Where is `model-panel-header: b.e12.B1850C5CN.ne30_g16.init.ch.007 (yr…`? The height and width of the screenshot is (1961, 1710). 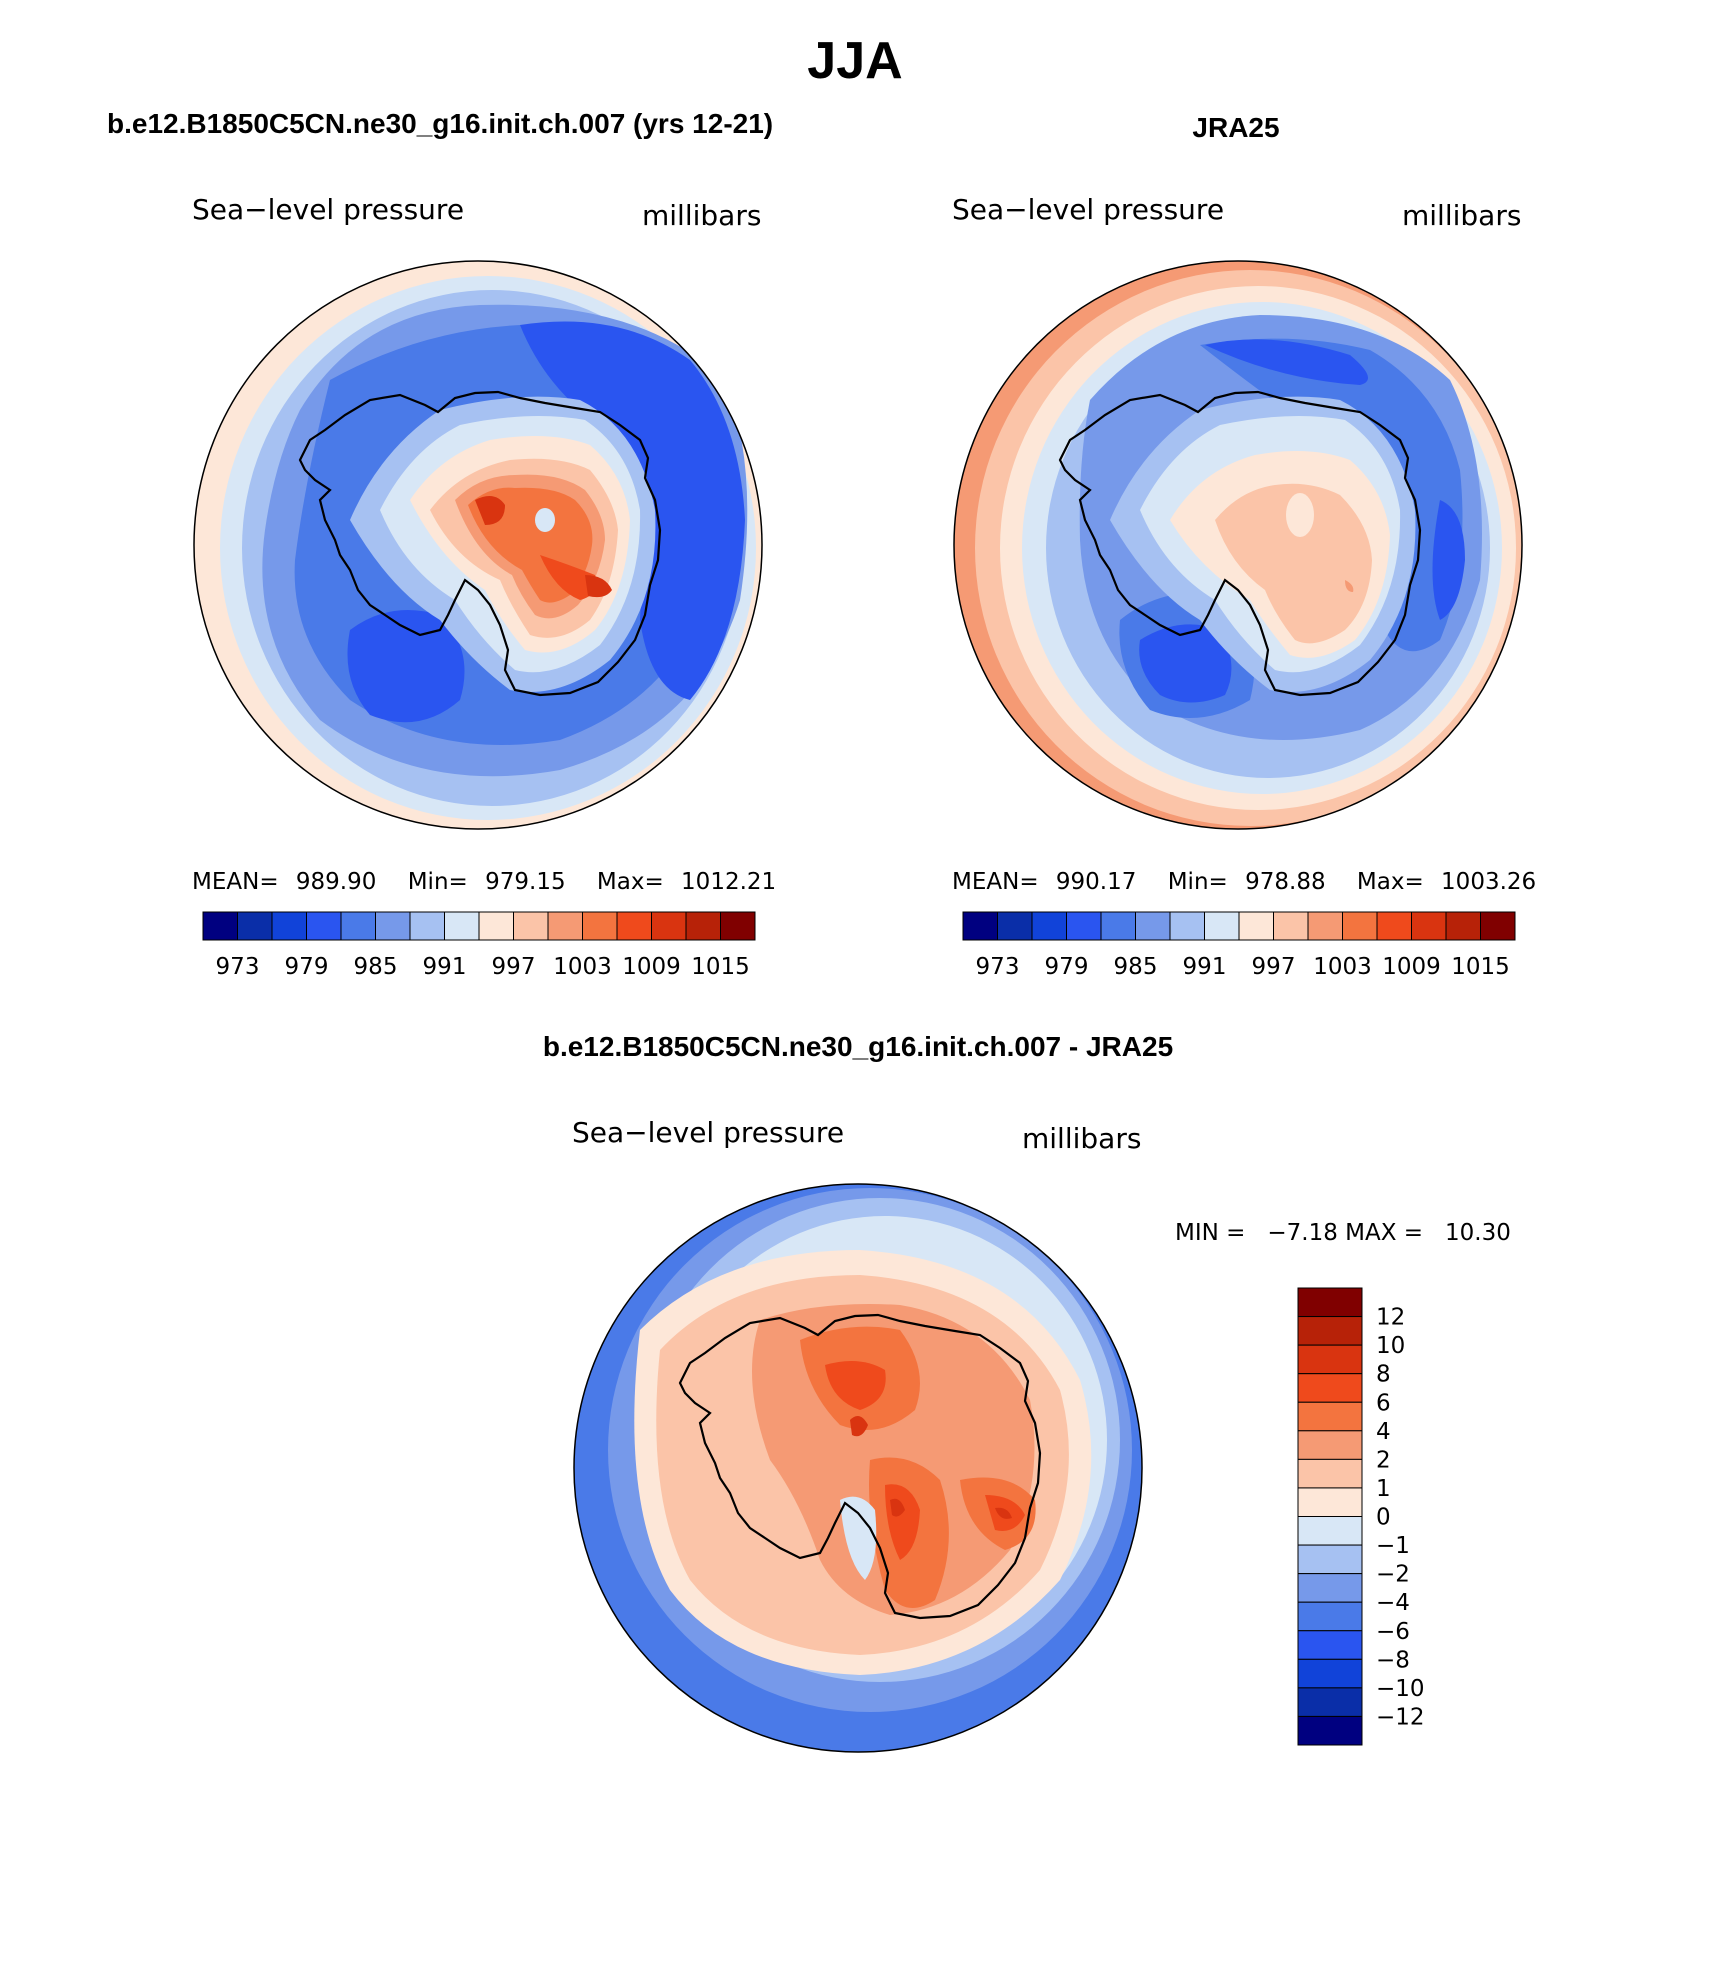
model-panel-header: b.e12.B1850C5CN.ne30_g16.init.ch.007 (yr… is located at coordinates (440, 123).